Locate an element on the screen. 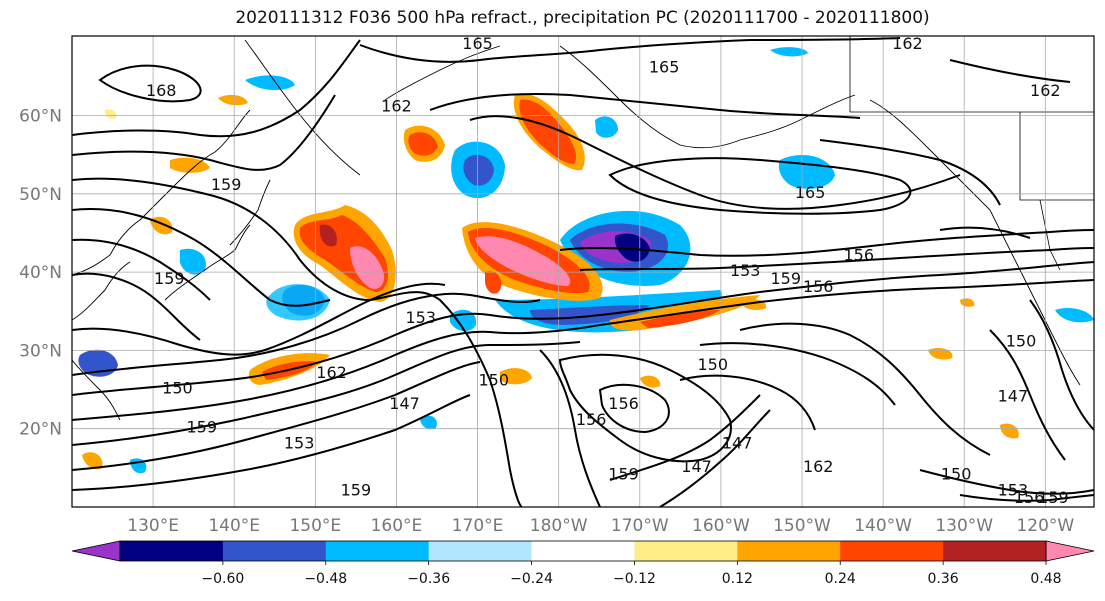 Image resolution: width=1105 pixels, height=601 pixels. latitude-label: 20°N is located at coordinates (40, 430).